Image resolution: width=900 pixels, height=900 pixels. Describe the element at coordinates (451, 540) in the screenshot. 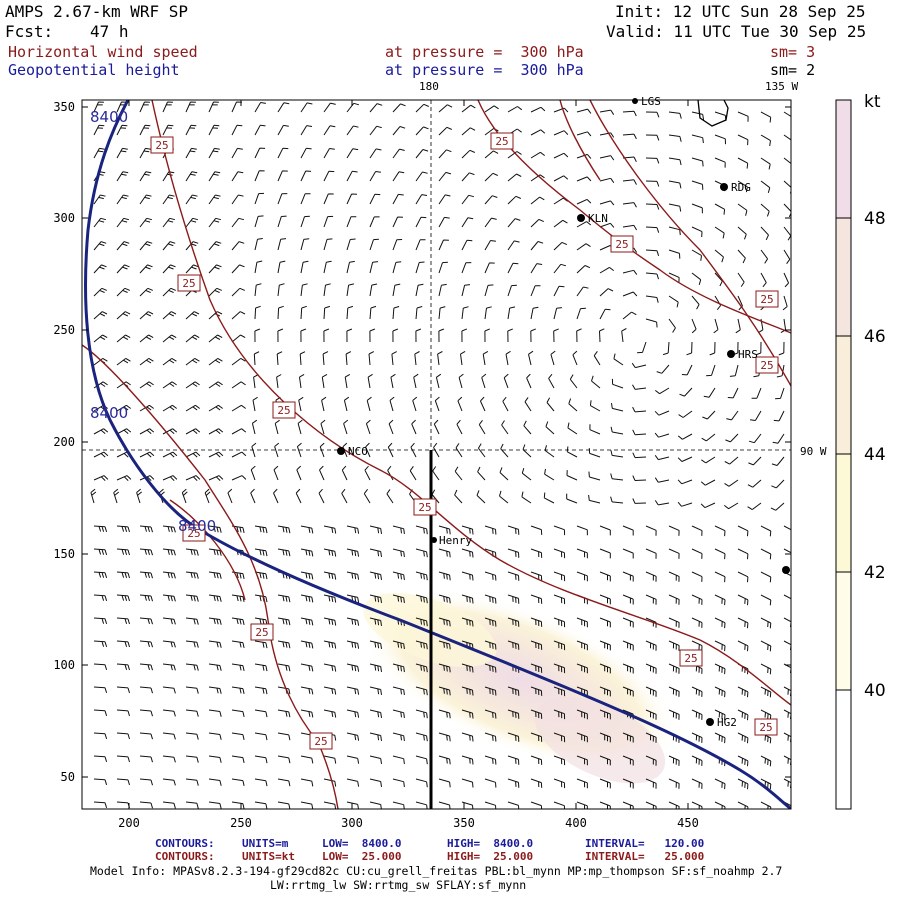

I see `station-henry: Henry` at that location.